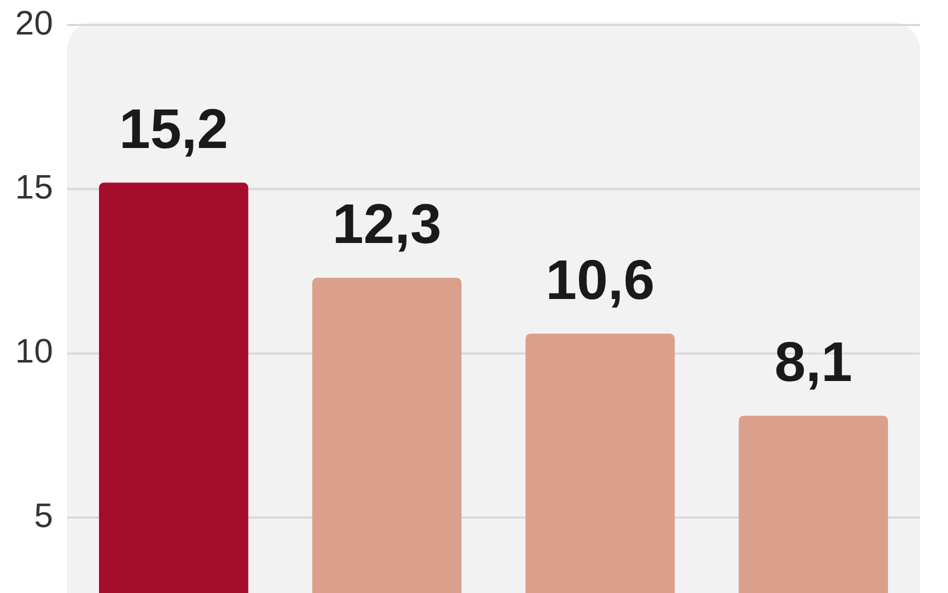  What do you see at coordinates (34, 187) in the screenshot?
I see `y-tick-label: 15` at bounding box center [34, 187].